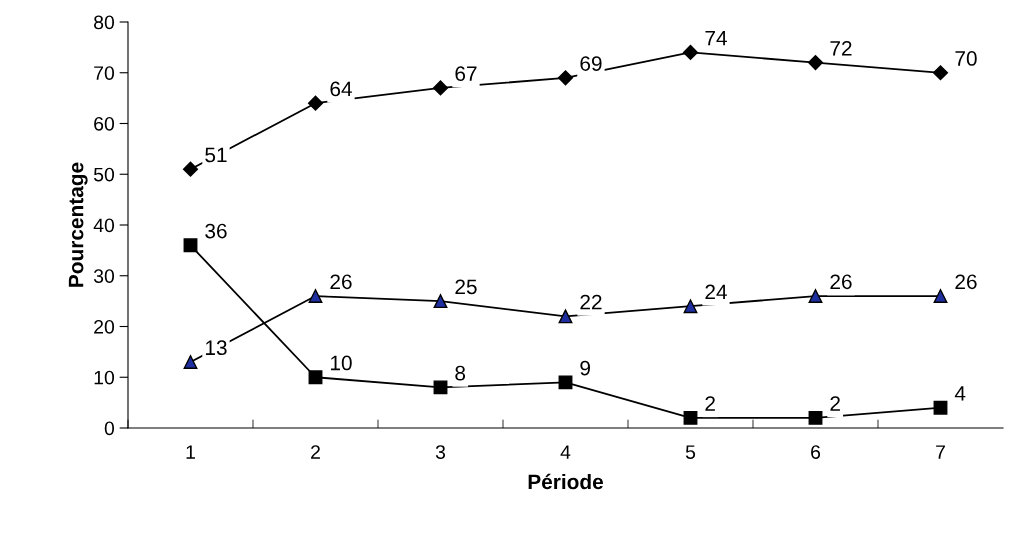 The image size is (1018, 544). Describe the element at coordinates (960, 393) in the screenshot. I see `data-label: 4` at that location.